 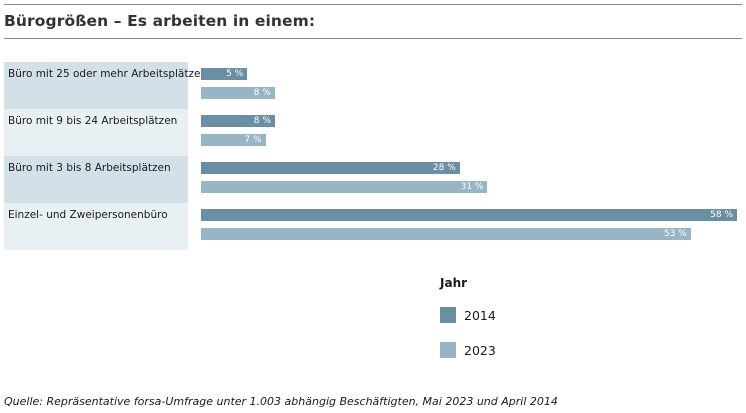 I want to click on legend-label-2014: 2014, so click(x=480, y=315).